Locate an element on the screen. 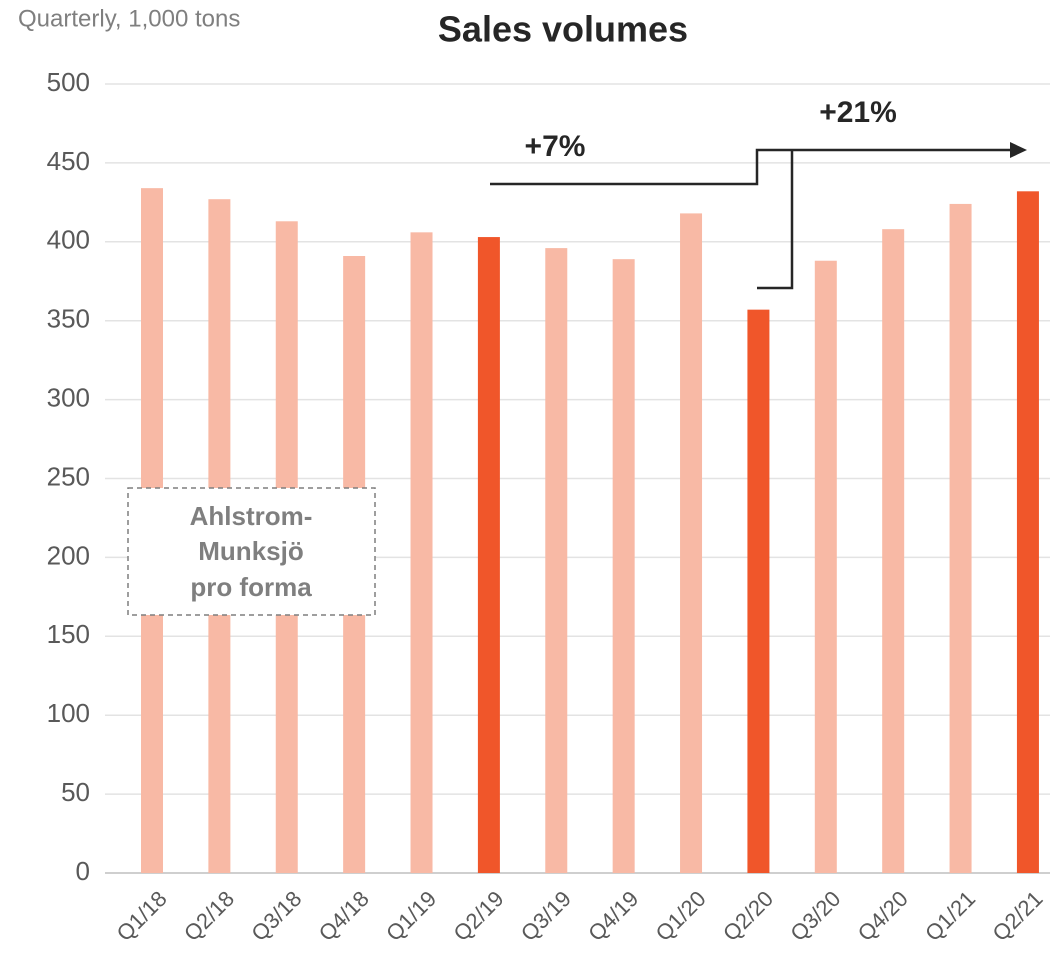 The height and width of the screenshot is (971, 1052). x-tick-label: Q1/19 is located at coordinates (411, 916).